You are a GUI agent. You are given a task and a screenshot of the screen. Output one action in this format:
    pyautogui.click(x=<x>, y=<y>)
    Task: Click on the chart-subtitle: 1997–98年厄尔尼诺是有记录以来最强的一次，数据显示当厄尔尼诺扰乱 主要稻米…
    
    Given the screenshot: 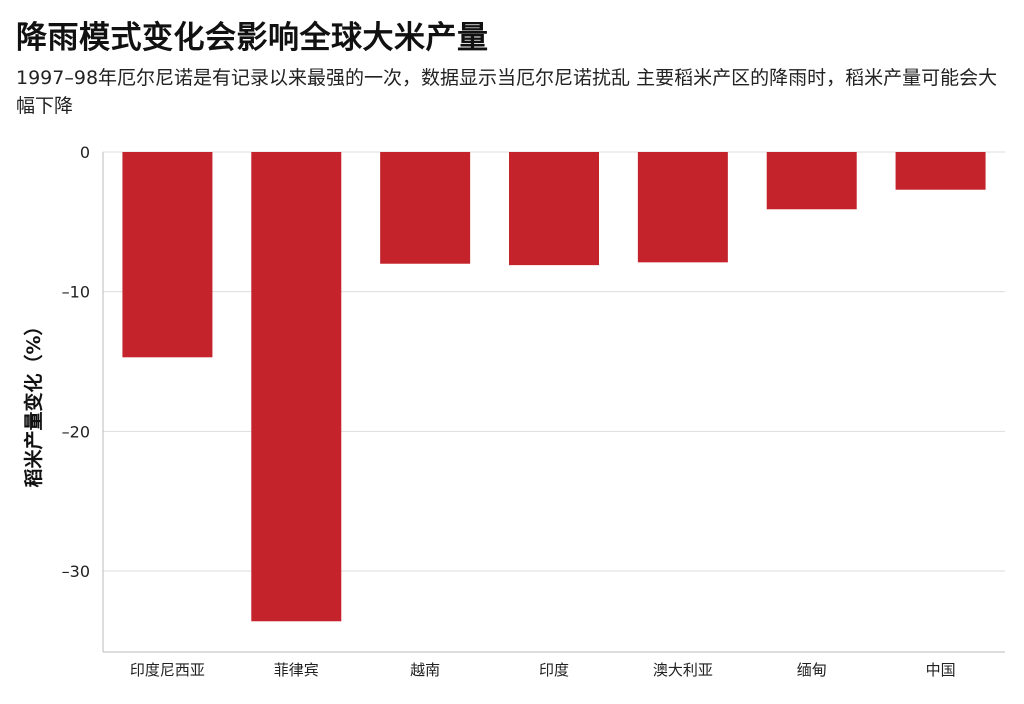 What is the action you would take?
    pyautogui.click(x=507, y=92)
    